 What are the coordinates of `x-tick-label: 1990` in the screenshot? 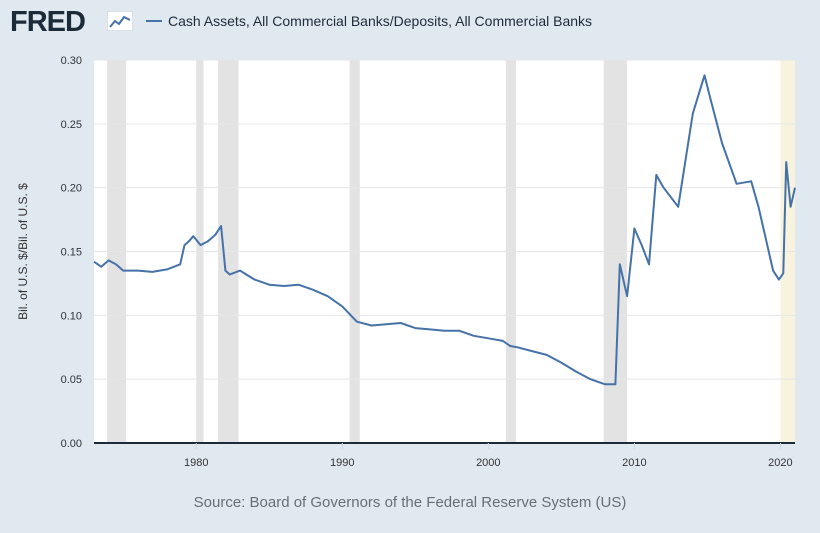 It's located at (342, 463).